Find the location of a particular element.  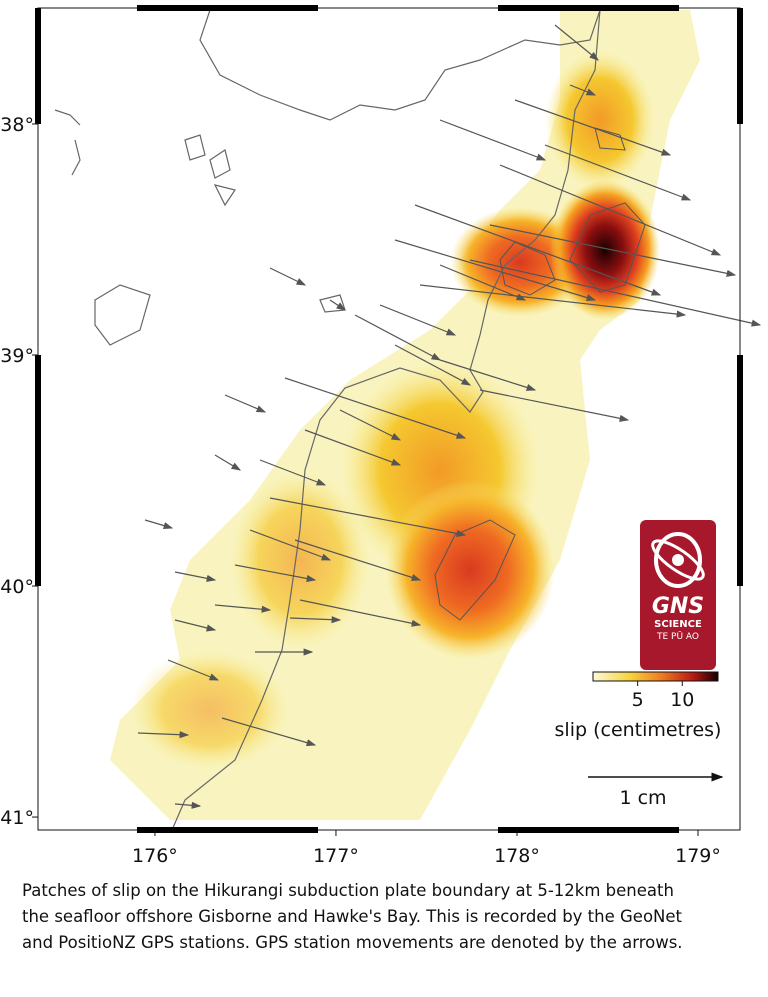

logo-mark is located at coordinates (678, 560).